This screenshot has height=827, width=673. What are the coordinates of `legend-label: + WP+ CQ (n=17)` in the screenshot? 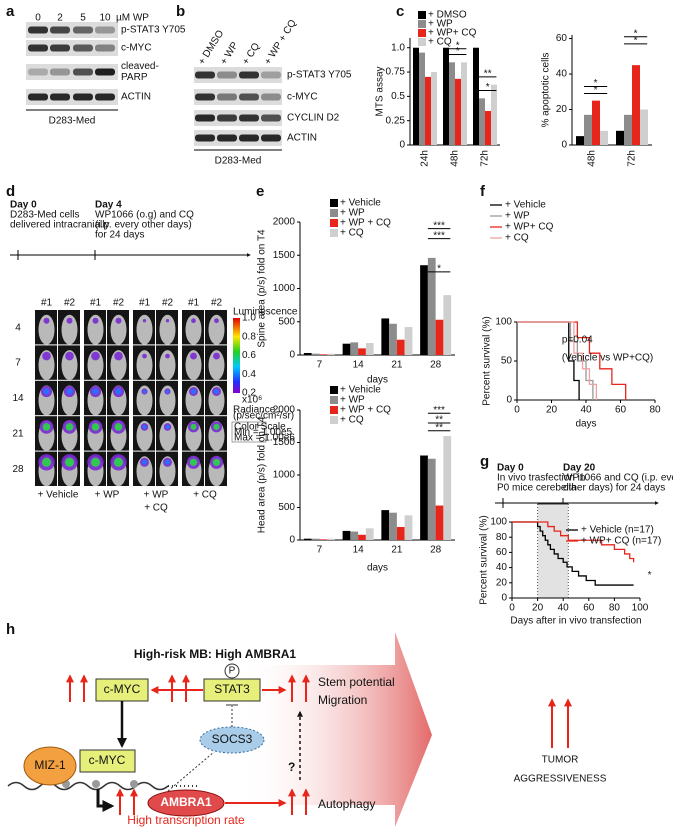 It's located at (621, 541).